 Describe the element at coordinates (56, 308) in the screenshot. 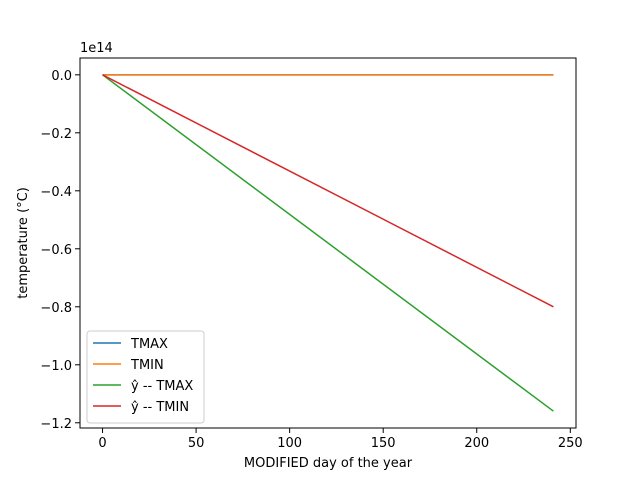

I see `y-tick-label: −0.8` at that location.